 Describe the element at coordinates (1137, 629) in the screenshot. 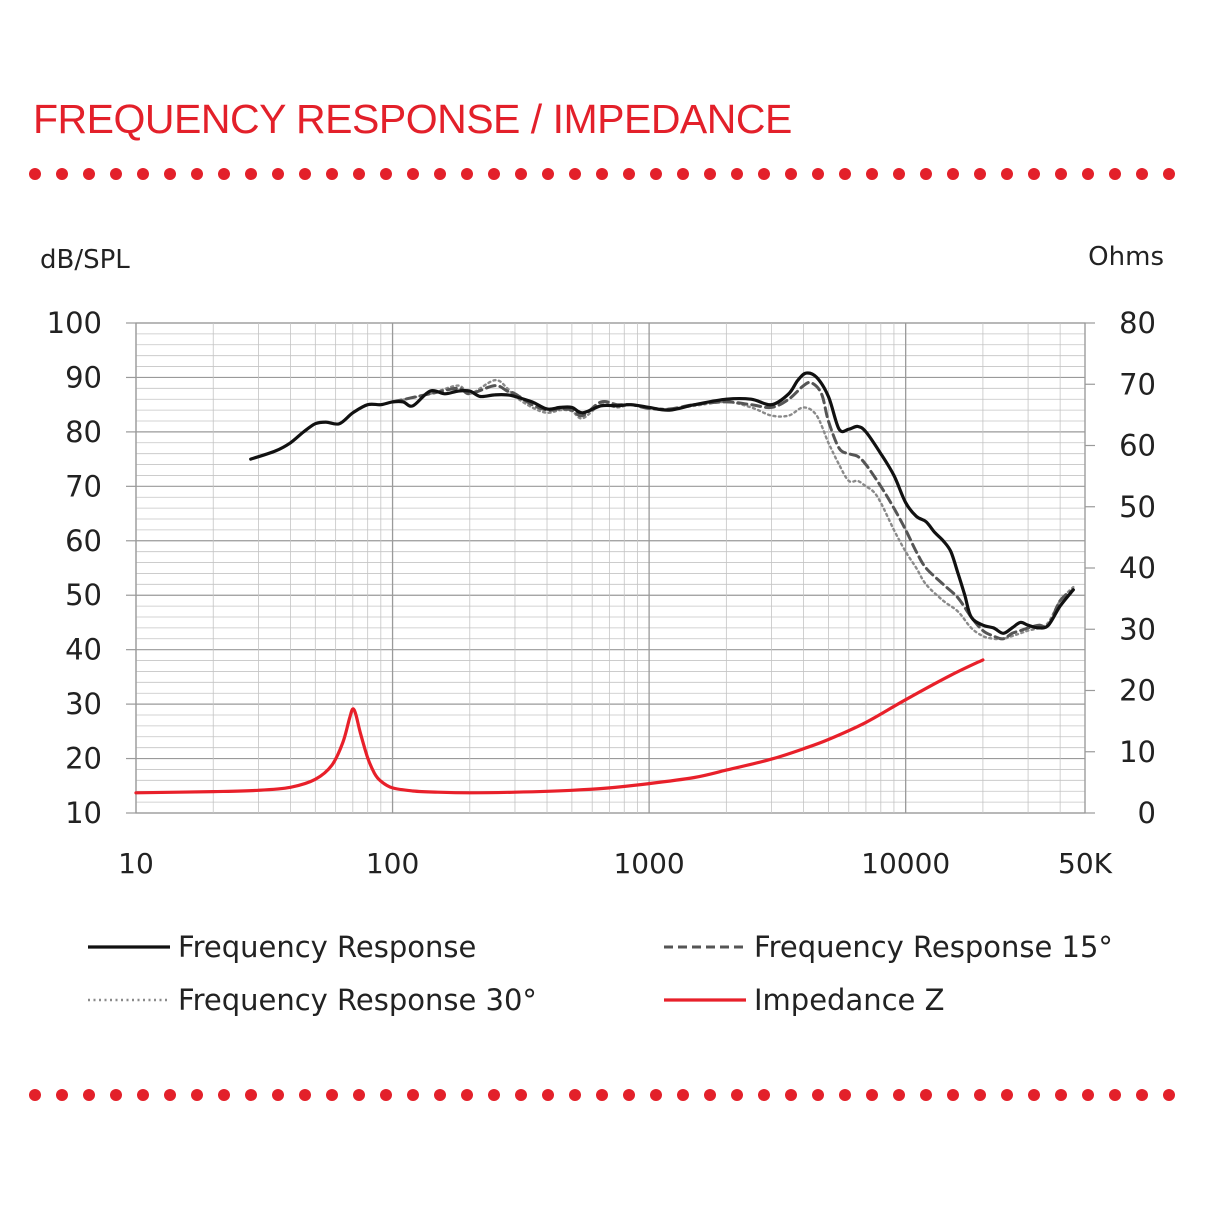

I see `right-tick-label: 30` at that location.